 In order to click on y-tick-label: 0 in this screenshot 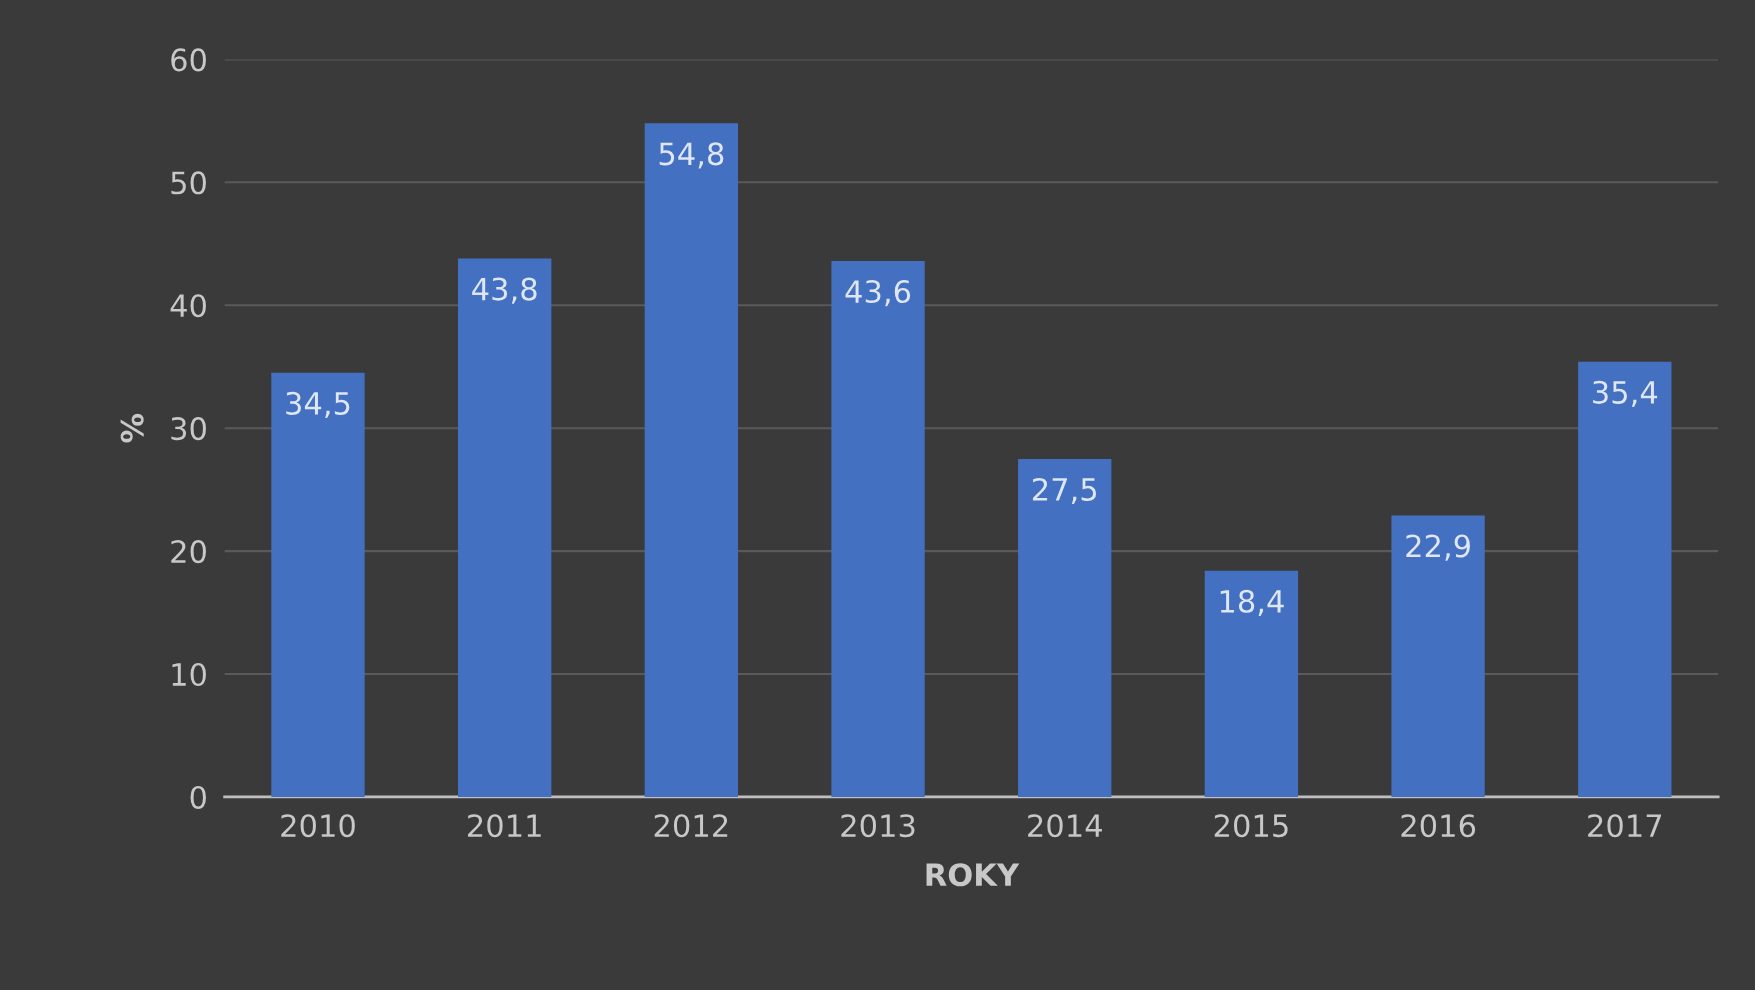, I will do `click(198, 797)`.